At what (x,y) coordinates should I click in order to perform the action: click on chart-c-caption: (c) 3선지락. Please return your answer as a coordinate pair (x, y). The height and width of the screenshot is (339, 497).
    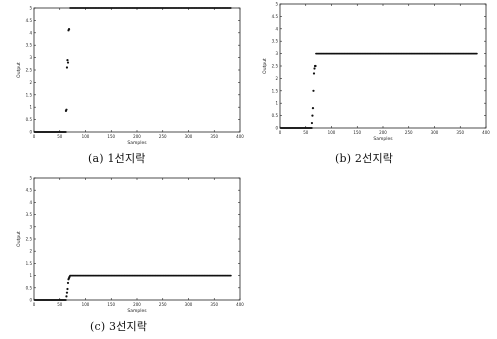
    Looking at the image, I should click on (119, 326).